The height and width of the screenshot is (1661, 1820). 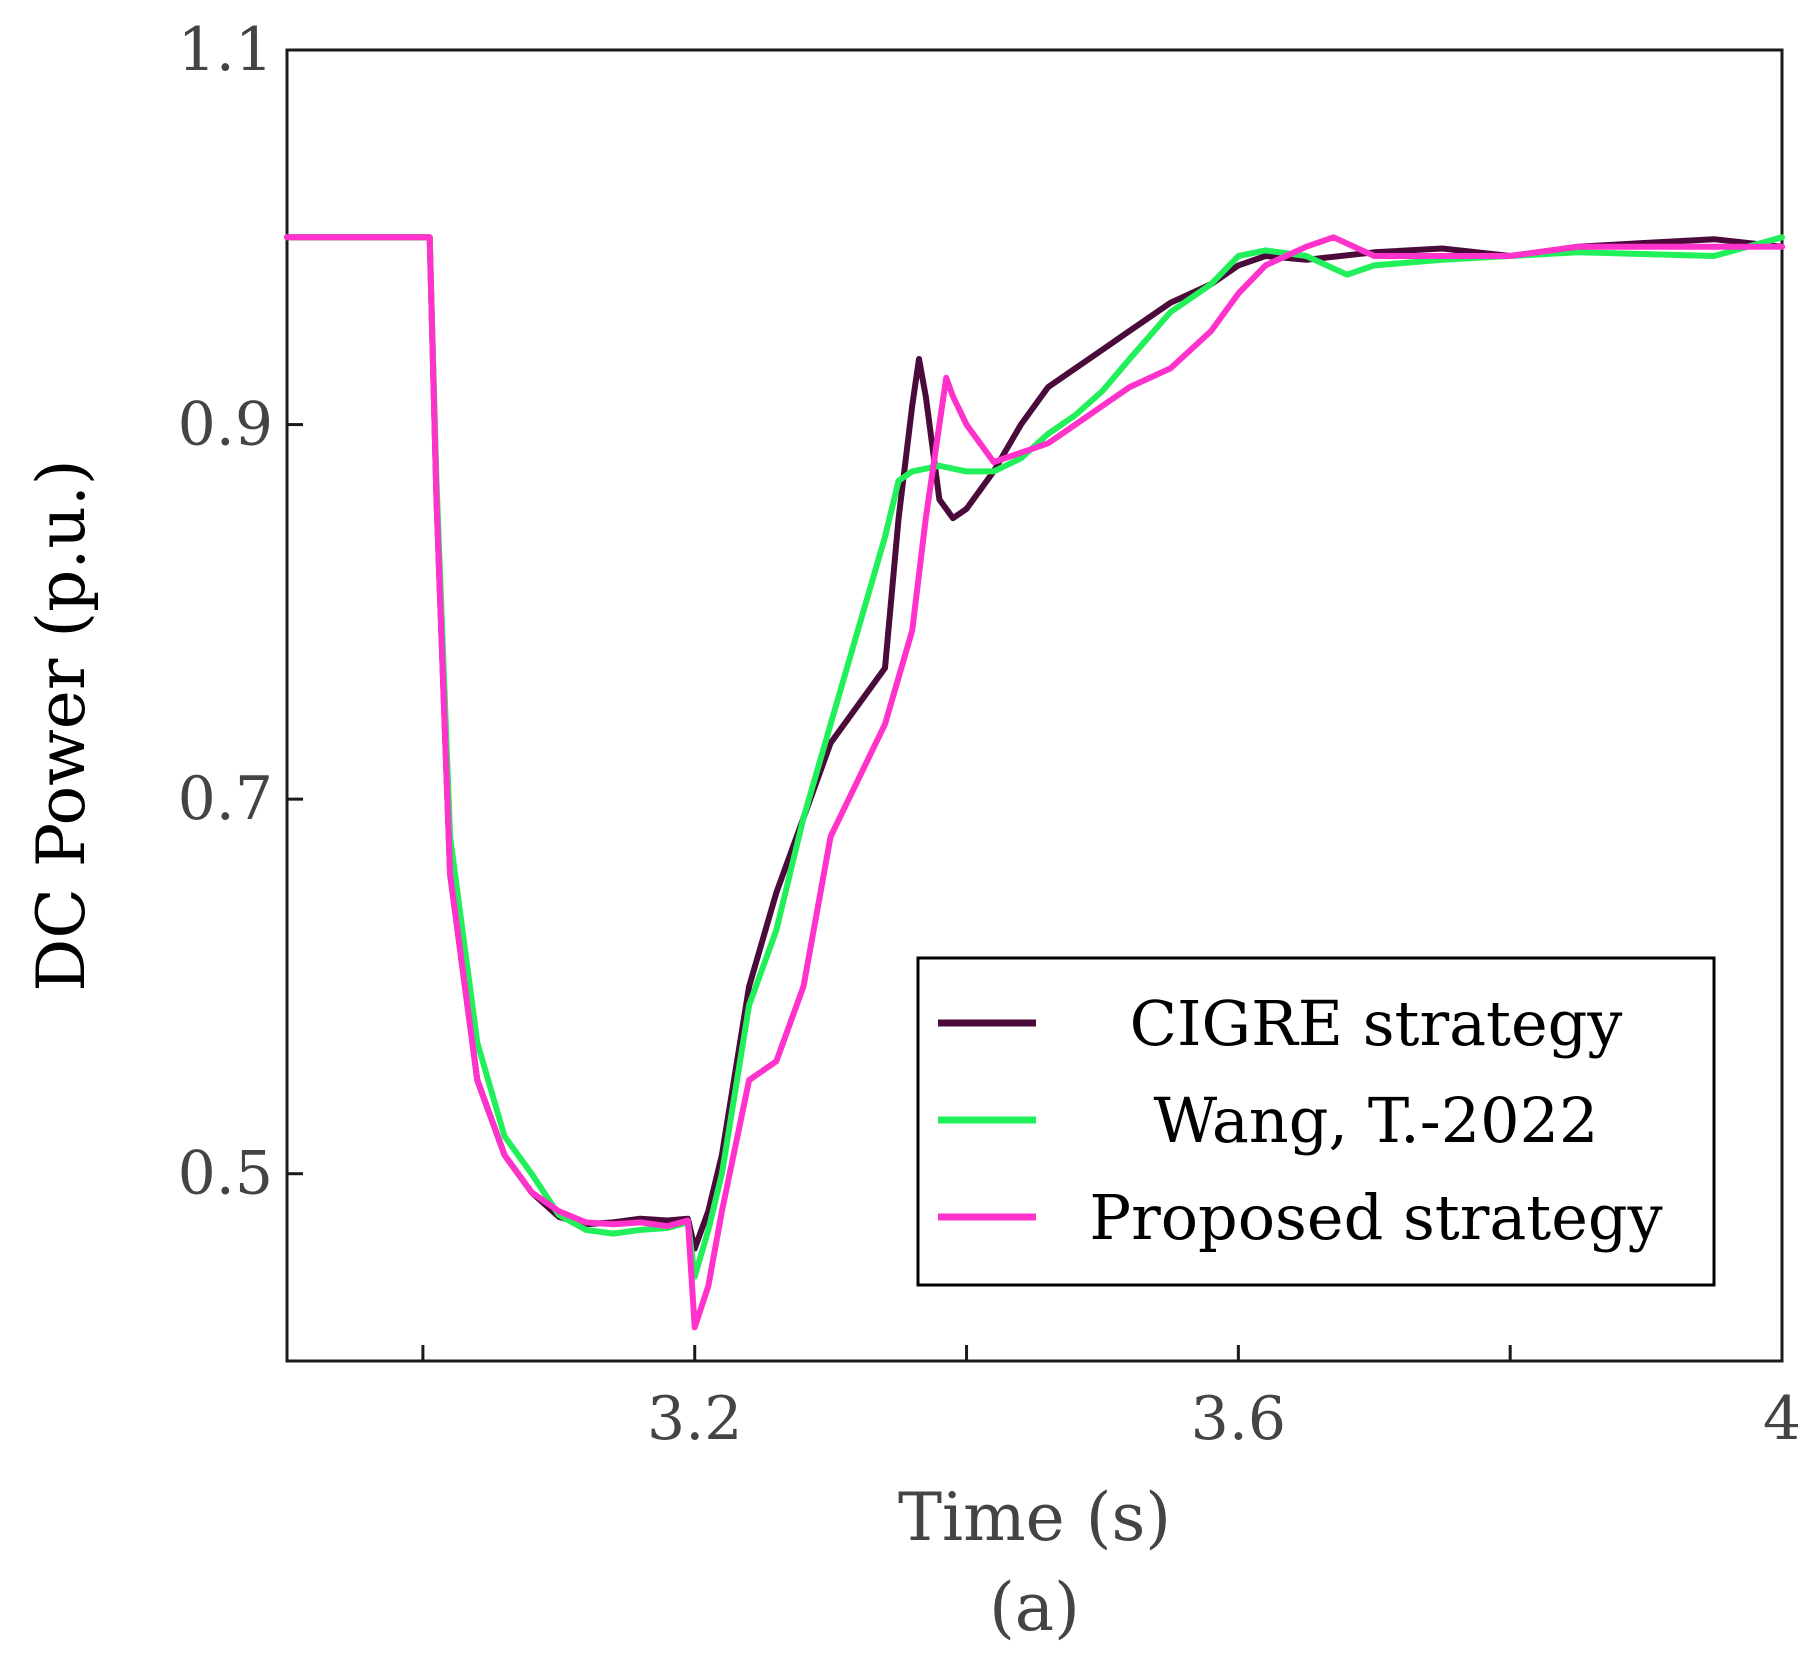 What do you see at coordinates (1238, 1419) in the screenshot?
I see `x-tick-label: 3.6` at bounding box center [1238, 1419].